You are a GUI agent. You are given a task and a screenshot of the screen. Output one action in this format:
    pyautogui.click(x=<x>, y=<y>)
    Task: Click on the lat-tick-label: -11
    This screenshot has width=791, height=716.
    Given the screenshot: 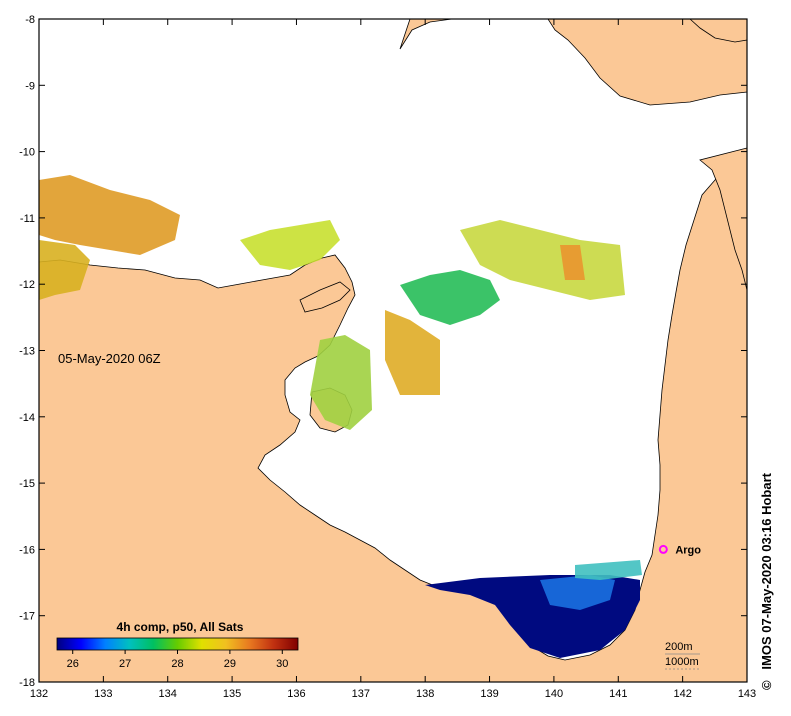 What is the action you would take?
    pyautogui.click(x=27, y=219)
    